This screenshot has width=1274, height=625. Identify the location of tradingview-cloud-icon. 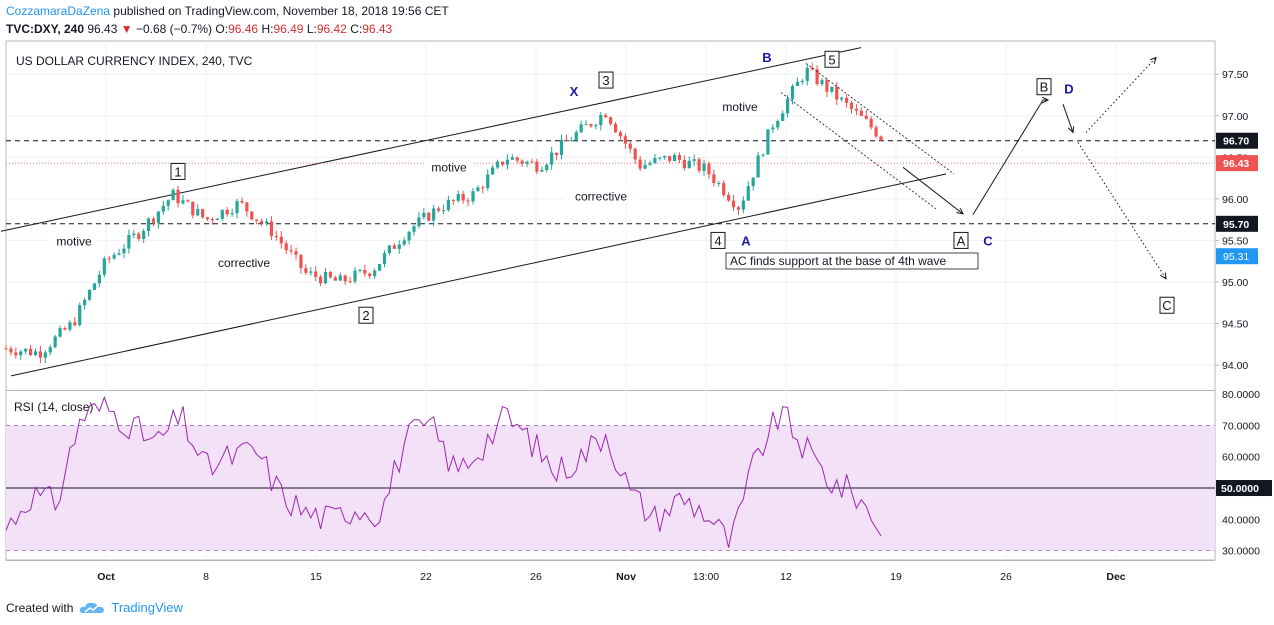
(92, 607).